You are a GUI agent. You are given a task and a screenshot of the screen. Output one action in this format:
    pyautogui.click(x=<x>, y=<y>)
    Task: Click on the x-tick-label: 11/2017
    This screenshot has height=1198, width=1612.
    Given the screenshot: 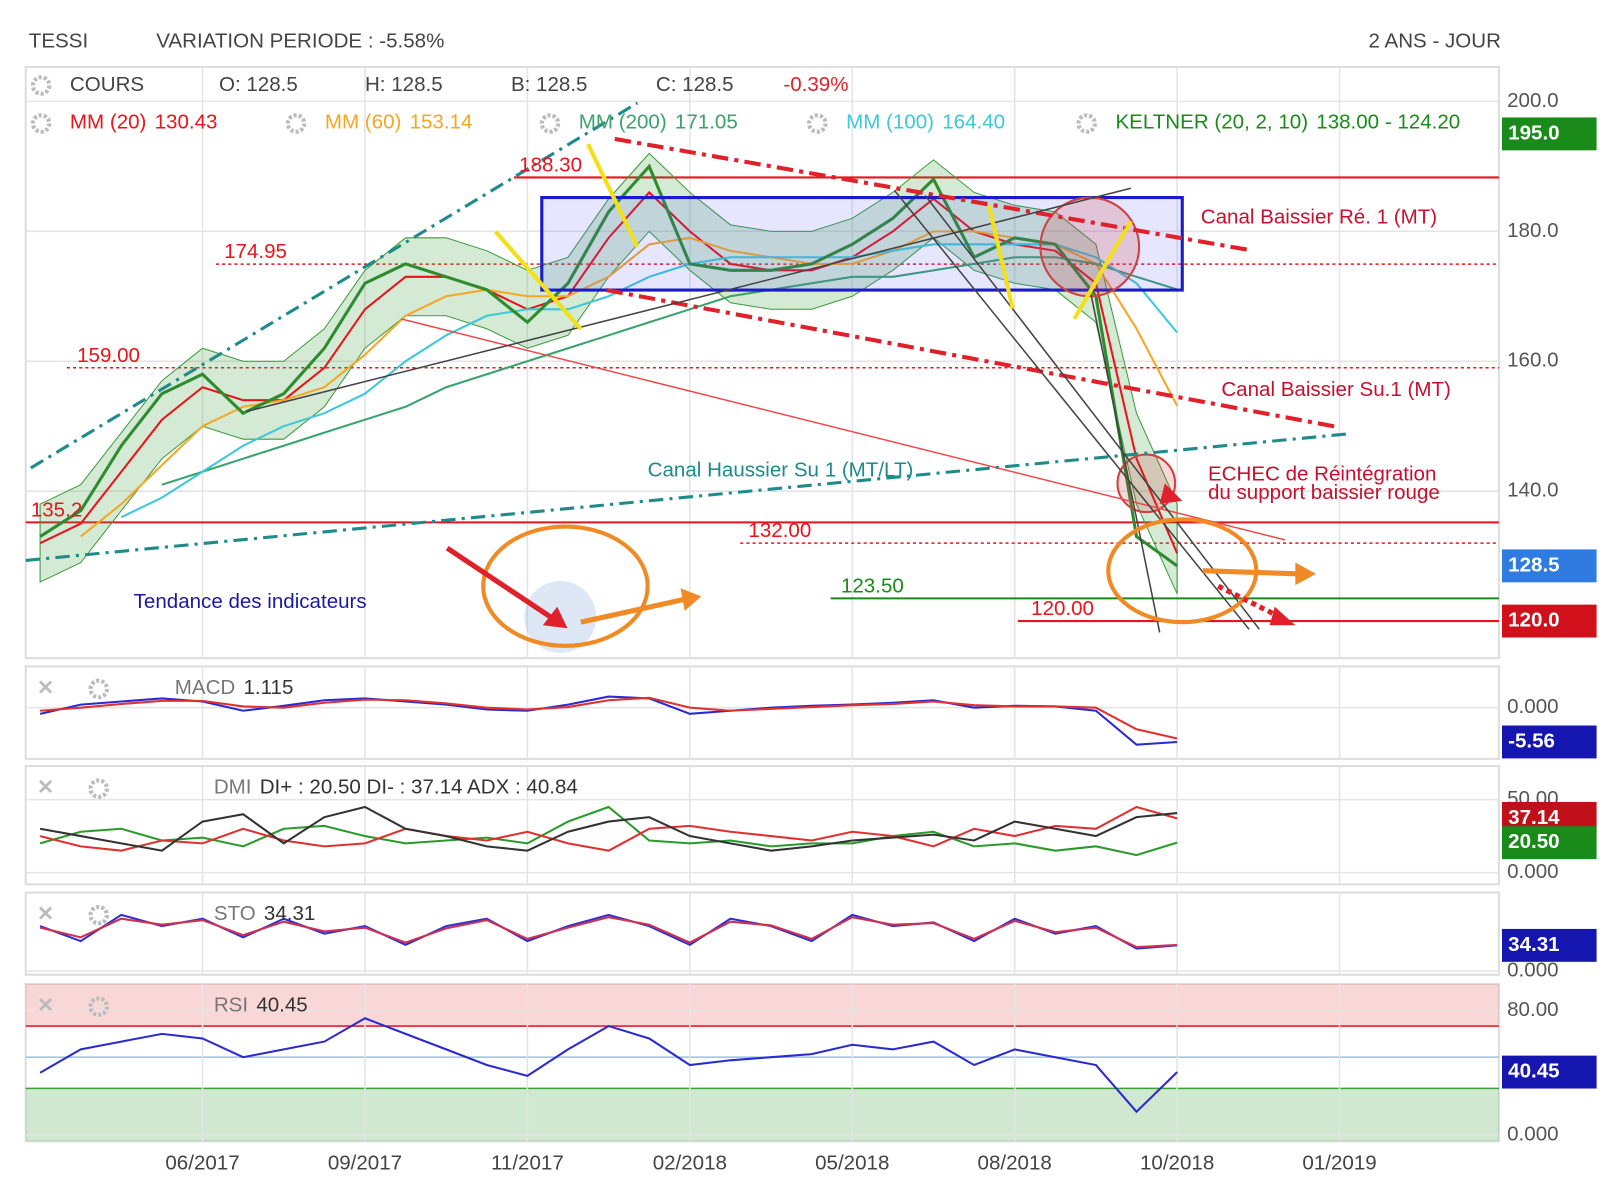 What is the action you would take?
    pyautogui.click(x=527, y=1162)
    